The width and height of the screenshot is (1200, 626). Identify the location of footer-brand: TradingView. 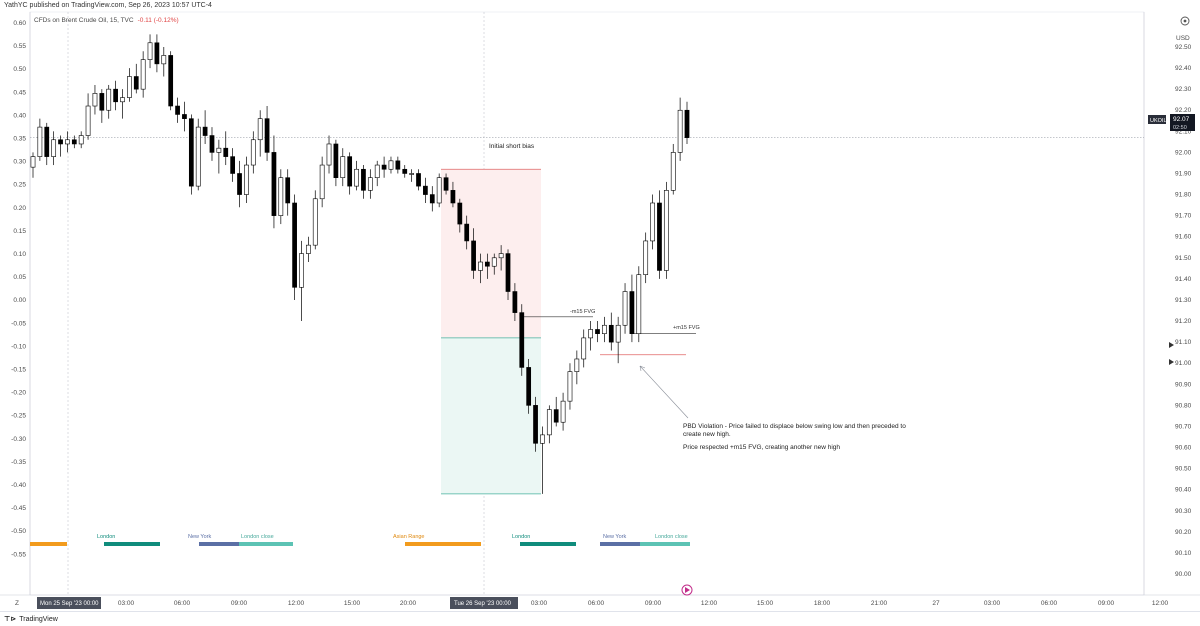
(38, 619).